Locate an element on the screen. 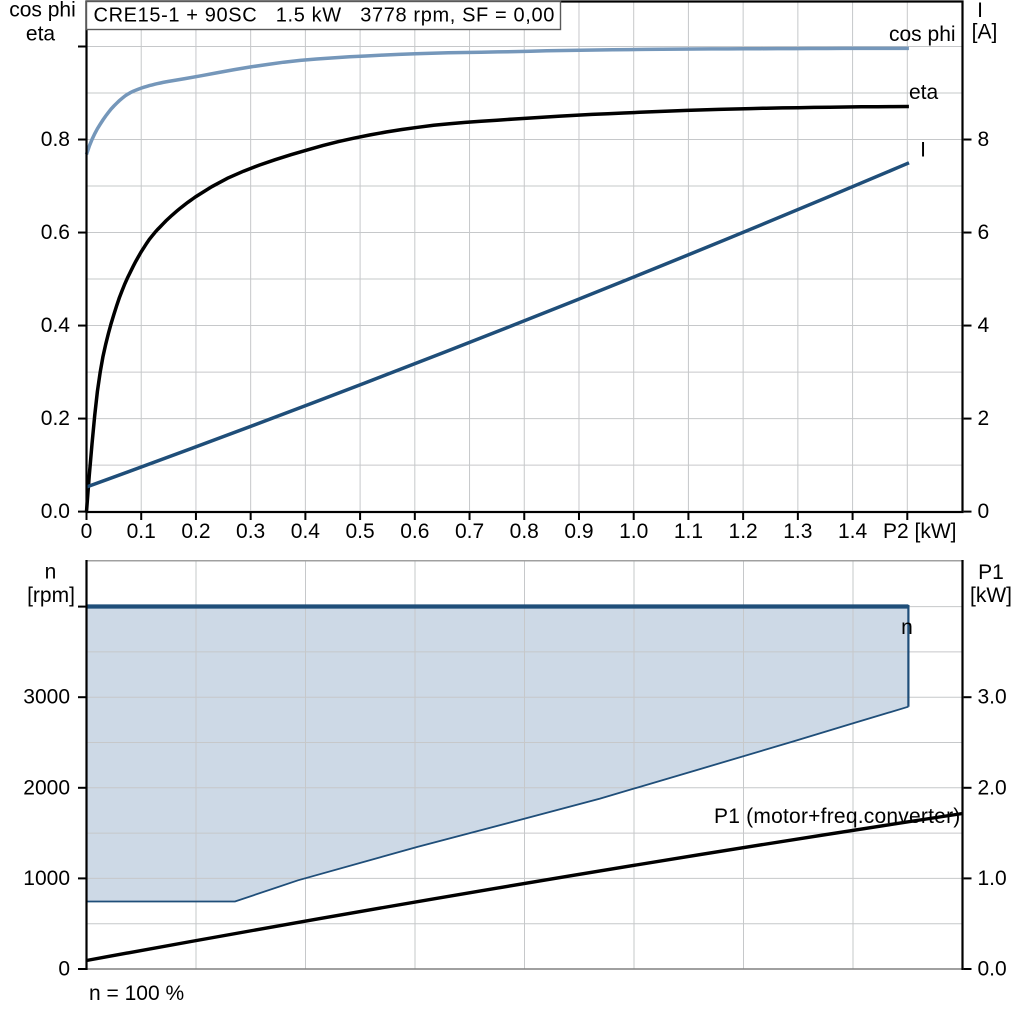 The width and height of the screenshot is (1024, 1024). svg-text: 0.3 is located at coordinates (250, 531).